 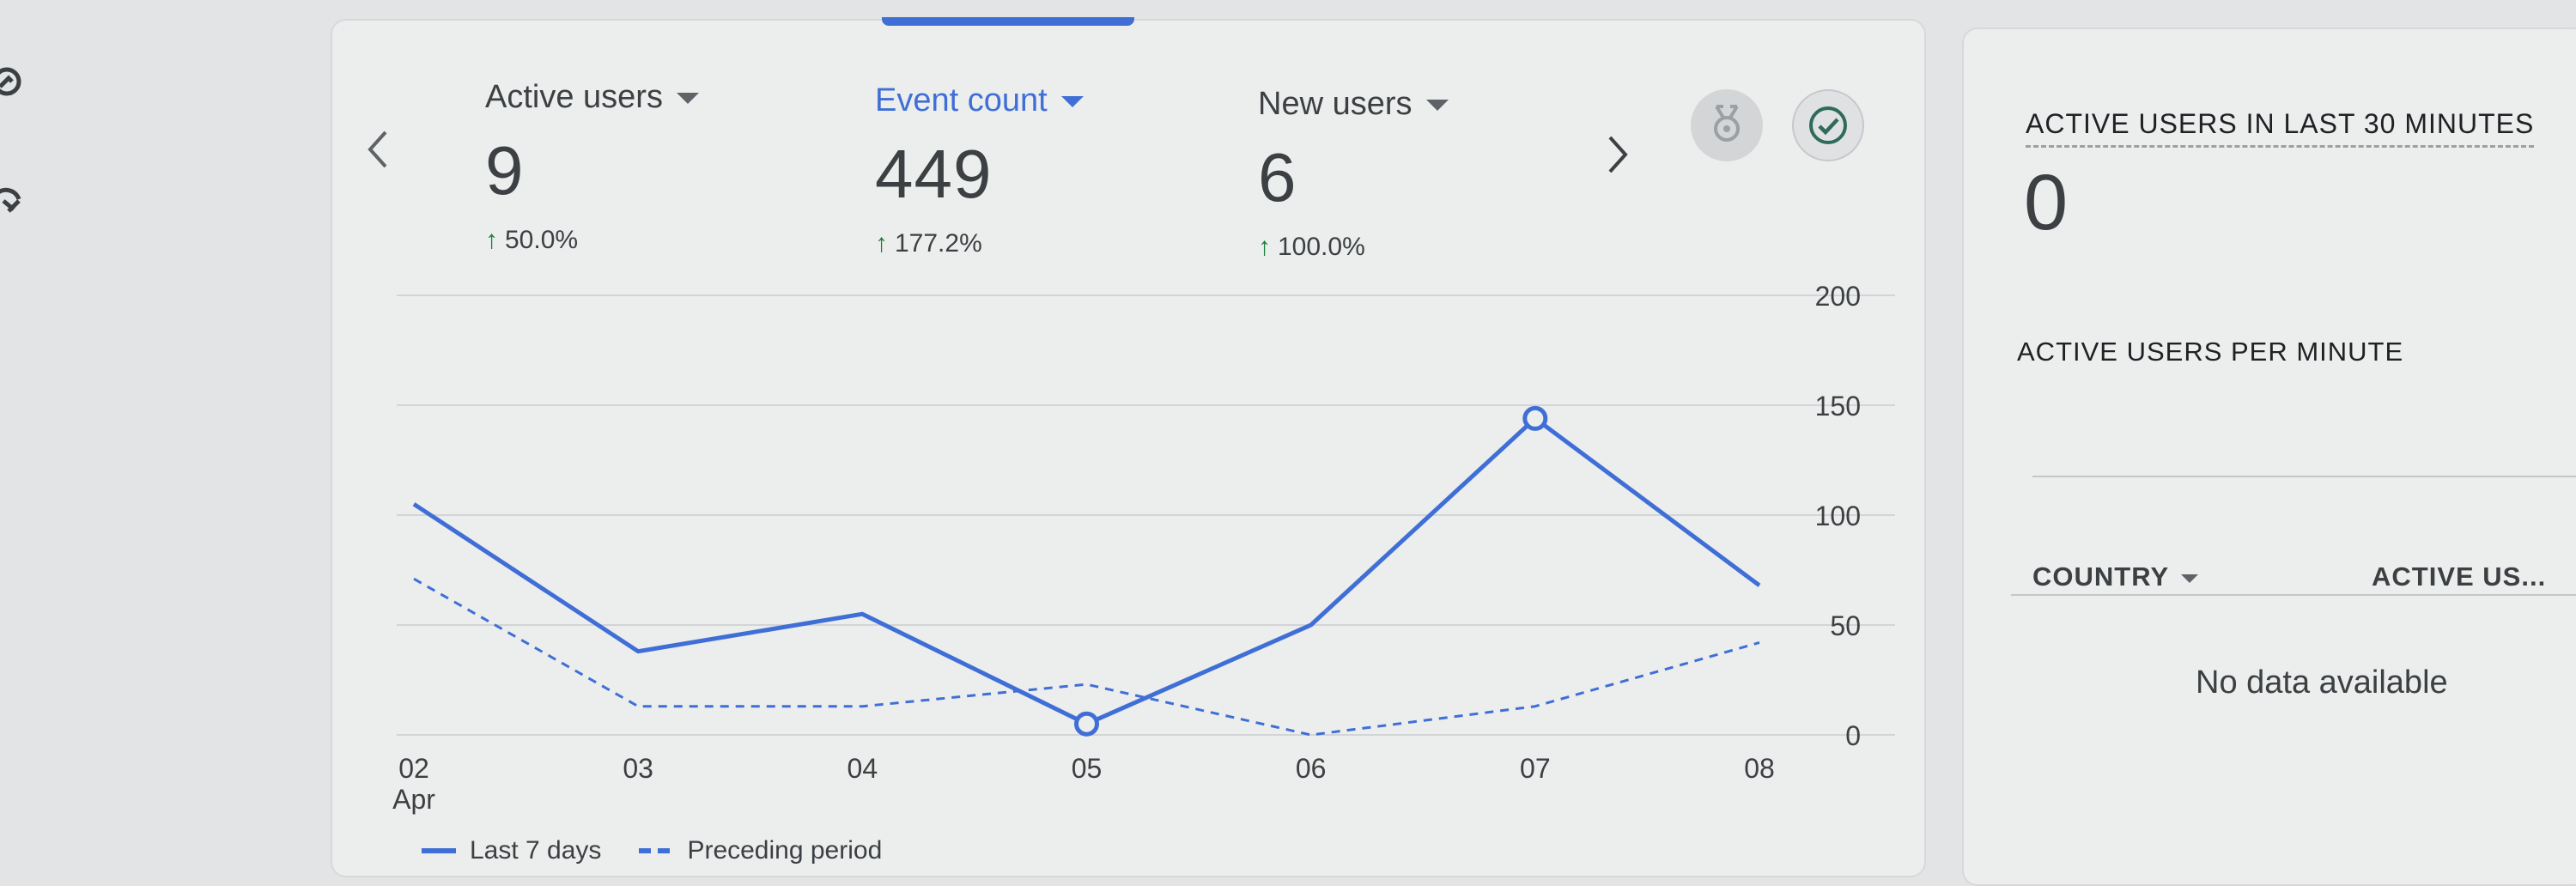 I want to click on metric-value: 6, so click(x=1277, y=177).